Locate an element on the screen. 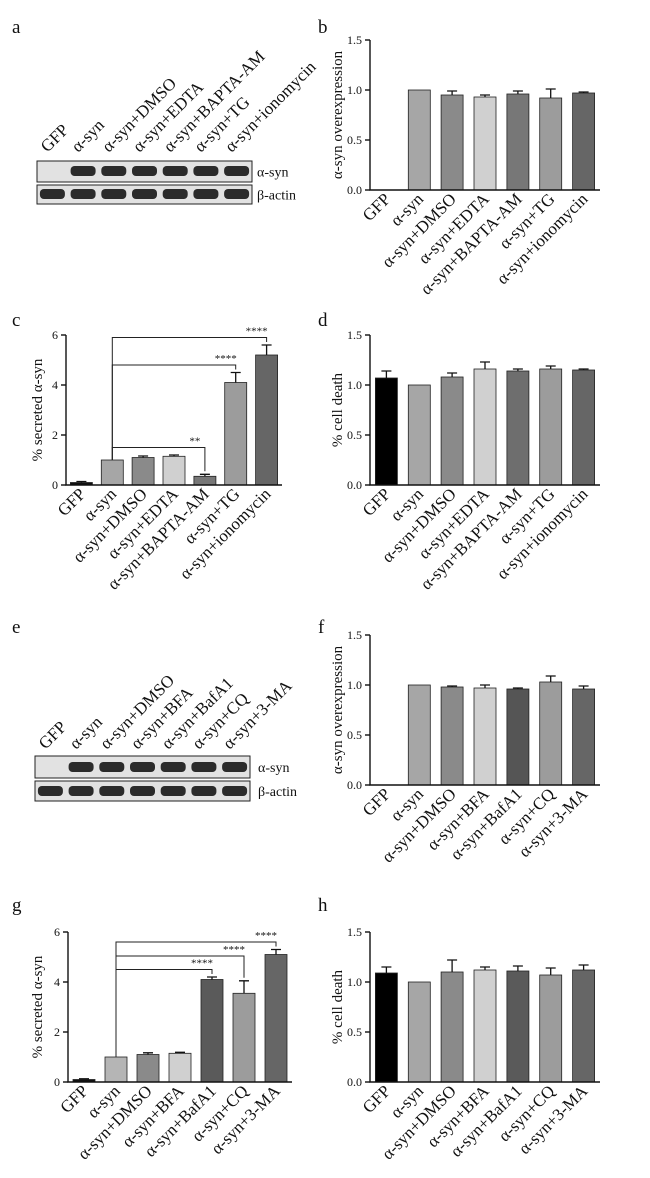 The width and height of the screenshot is (650, 1178). significance-label: ** is located at coordinates (194, 442).